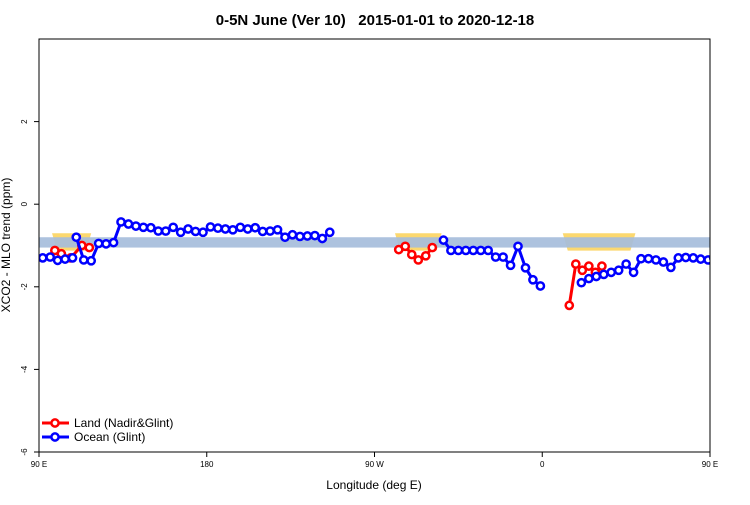 Image resolution: width=750 pixels, height=505 pixels. What do you see at coordinates (24, 203) in the screenshot?
I see `y-tick-label: 0` at bounding box center [24, 203].